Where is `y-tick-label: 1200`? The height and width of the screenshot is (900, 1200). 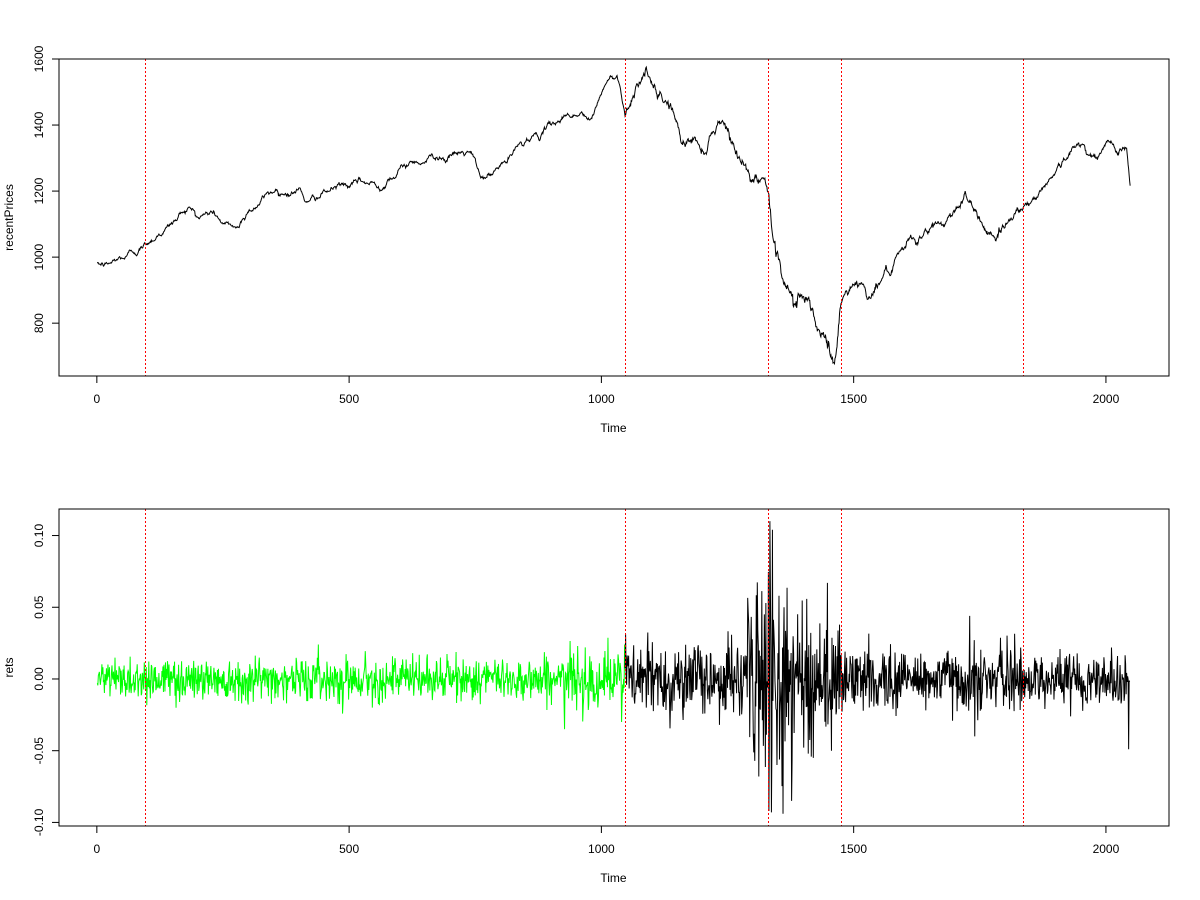 y-tick-label: 1200 is located at coordinates (39, 190).